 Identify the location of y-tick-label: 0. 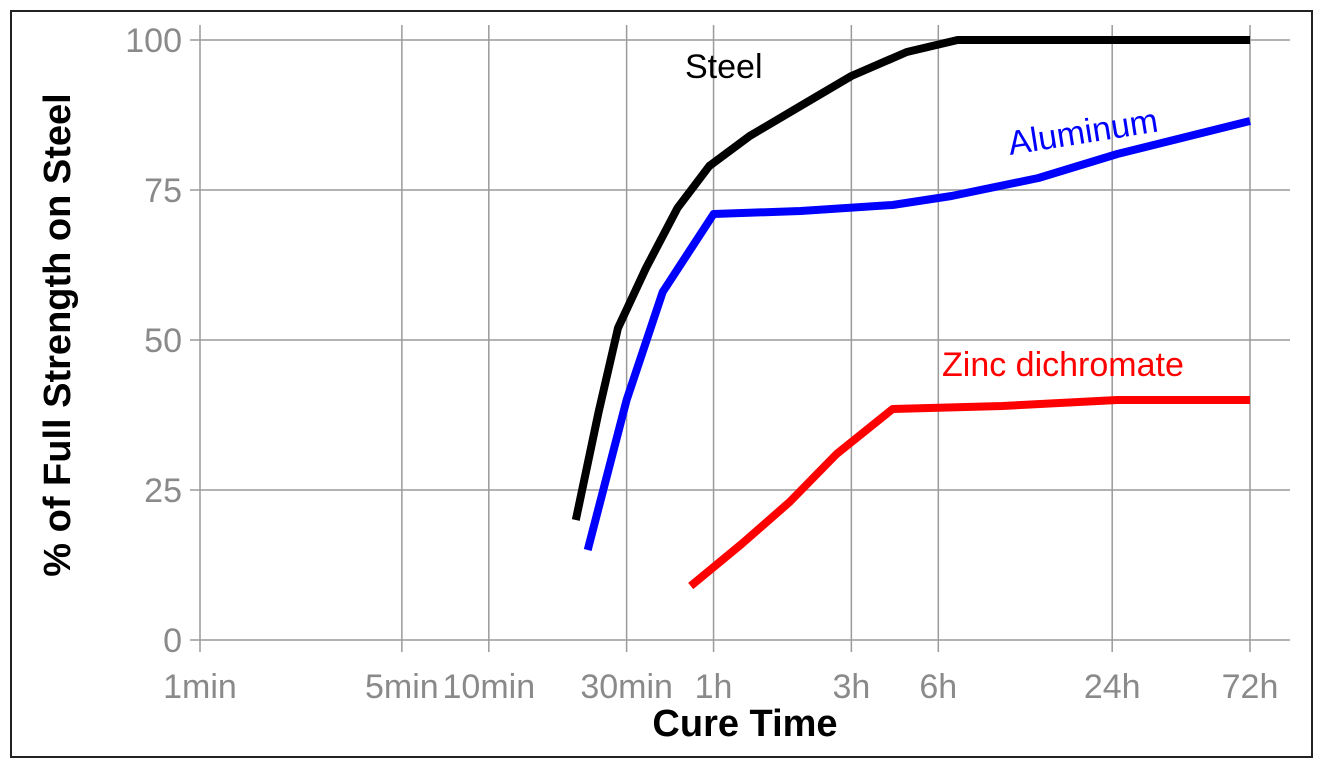
(172, 641).